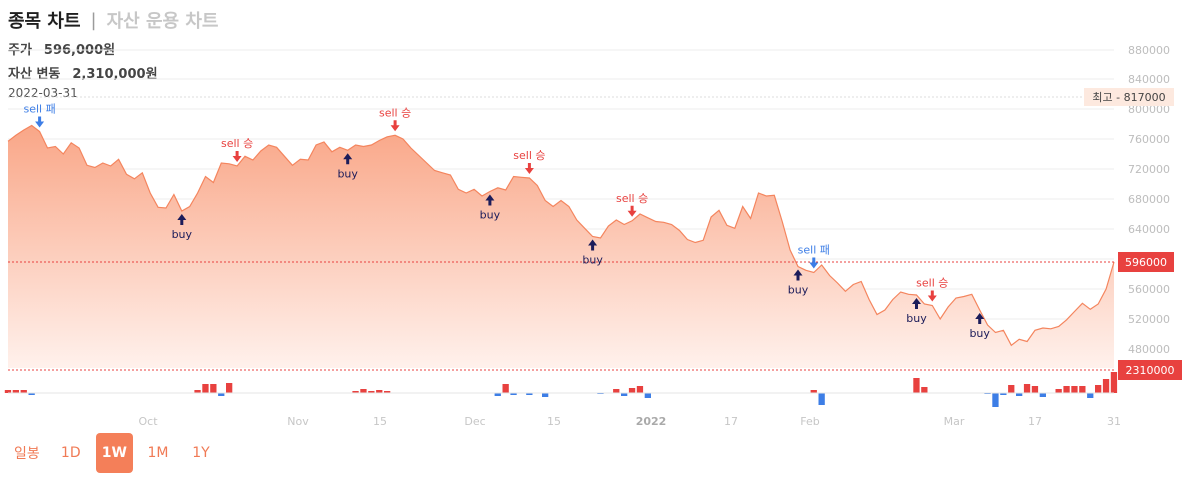 Image resolution: width=1194 pixels, height=488 pixels. Describe the element at coordinates (27, 454) in the screenshot. I see `period-button-daily: 일봉` at that location.